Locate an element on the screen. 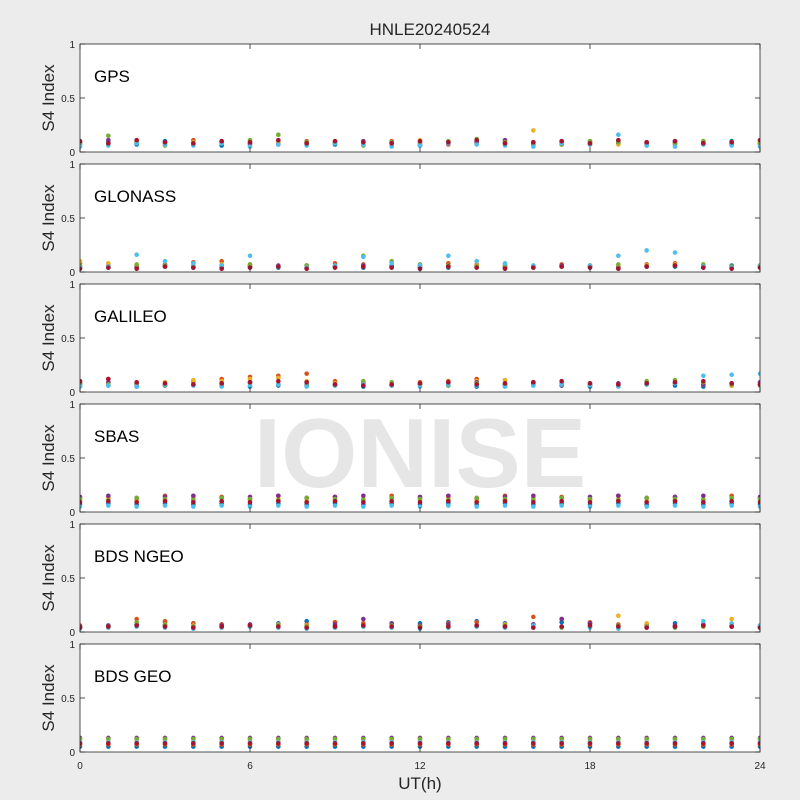  panel-data-marks is located at coordinates (420, 742).